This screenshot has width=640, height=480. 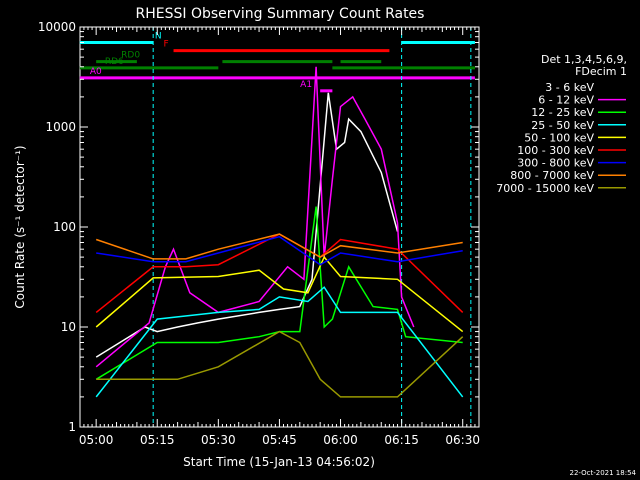 I want to click on legend-title: Det 1,3,4,5,6,9,, so click(x=584, y=59).